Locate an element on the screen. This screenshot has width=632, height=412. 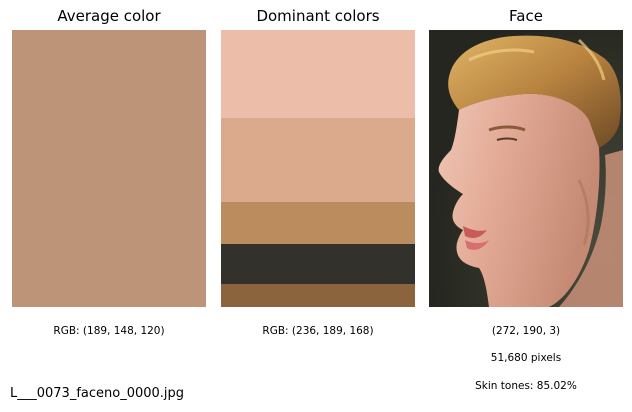
dominant-colors-title: Dominant colors is located at coordinates (318, 16).